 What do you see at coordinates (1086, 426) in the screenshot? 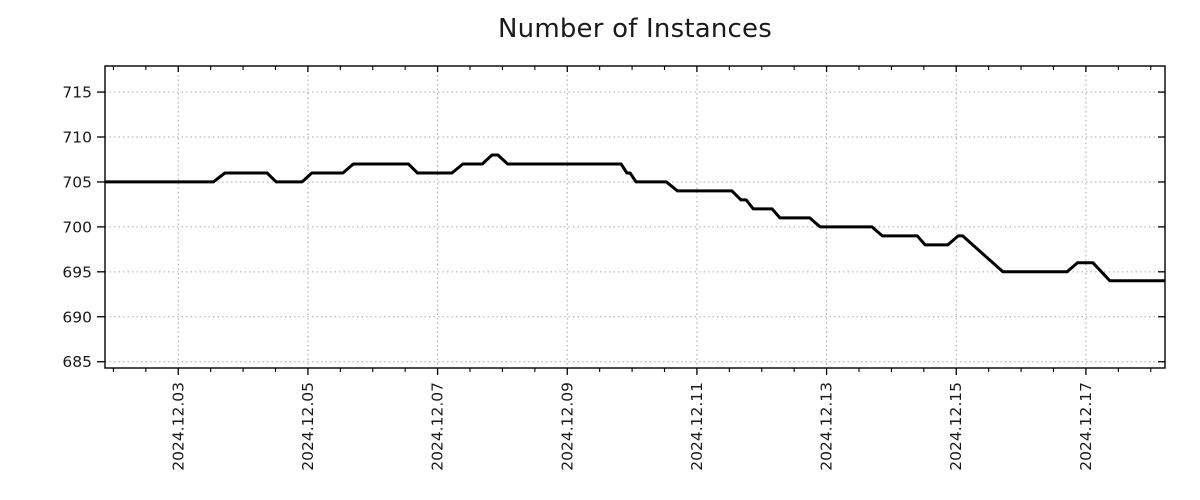
I see `x-tick-label: 2024.12.17` at bounding box center [1086, 426].